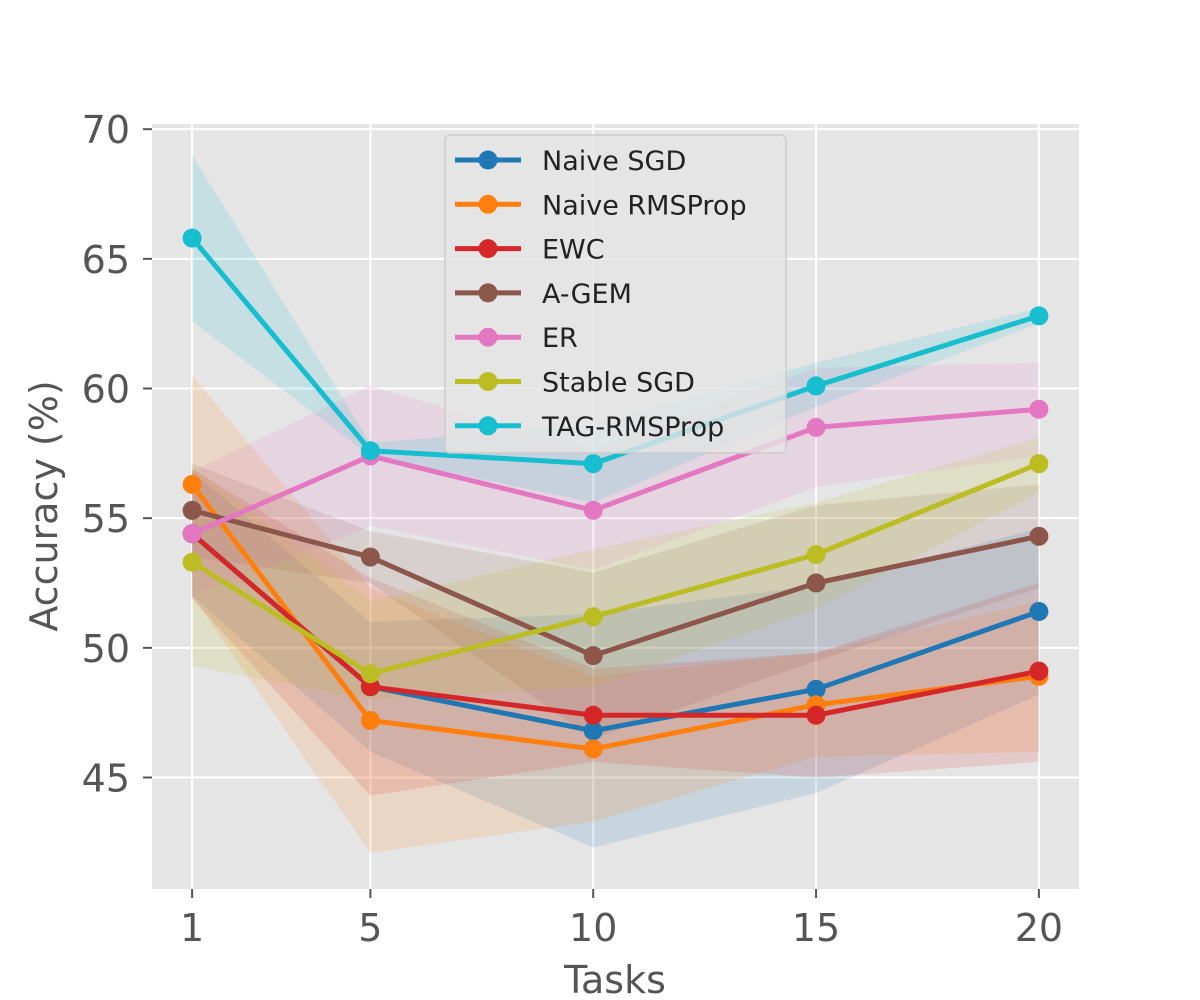 Image resolution: width=1200 pixels, height=1000 pixels. Describe the element at coordinates (370, 928) in the screenshot. I see `x-tick-label: 5` at that location.